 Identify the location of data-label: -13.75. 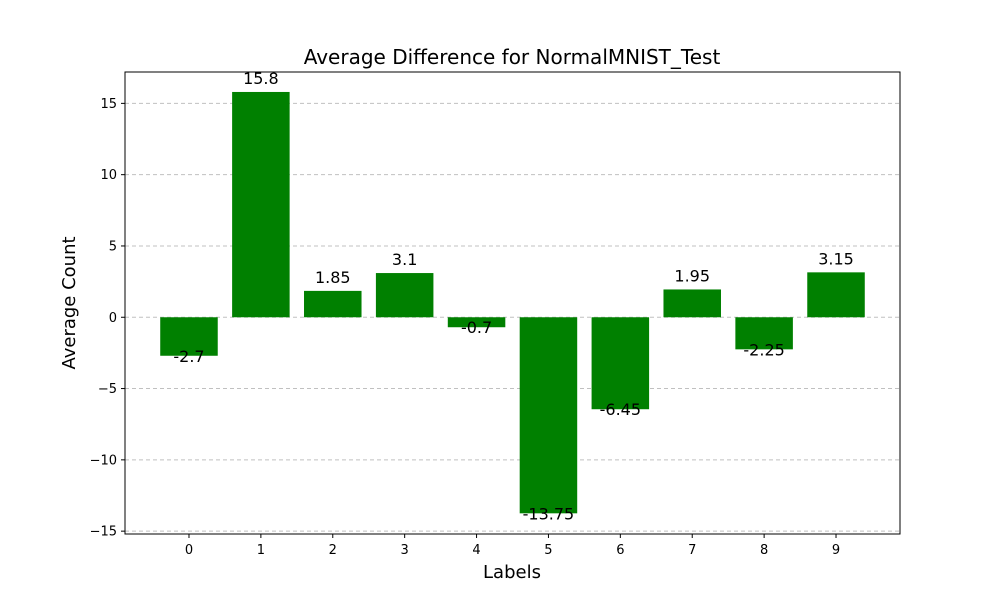
(549, 513).